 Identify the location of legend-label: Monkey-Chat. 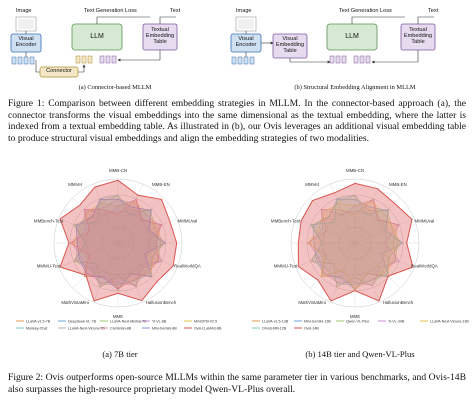
(36, 329).